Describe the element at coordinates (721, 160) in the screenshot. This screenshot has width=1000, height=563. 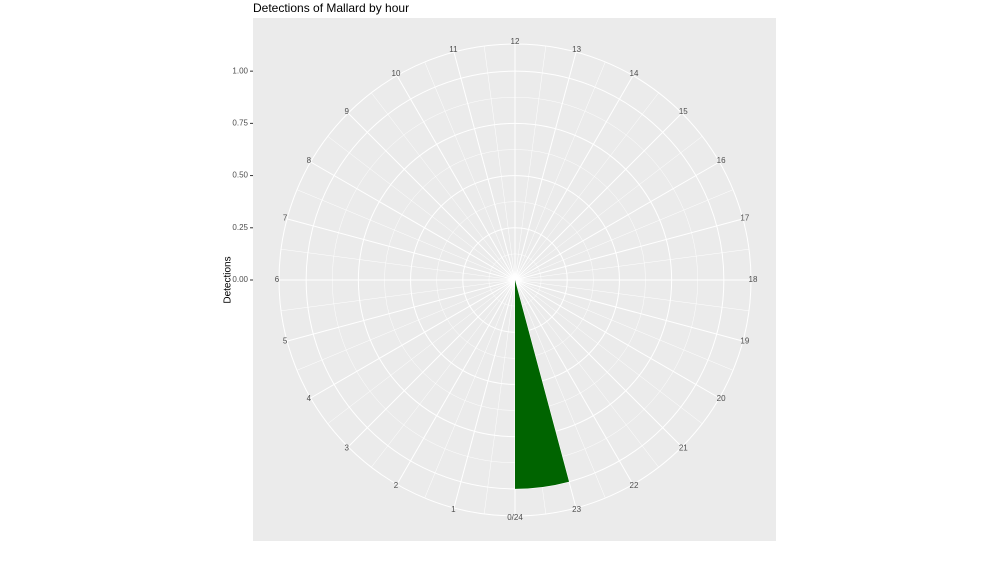
I see `x-tick-label: 16` at that location.